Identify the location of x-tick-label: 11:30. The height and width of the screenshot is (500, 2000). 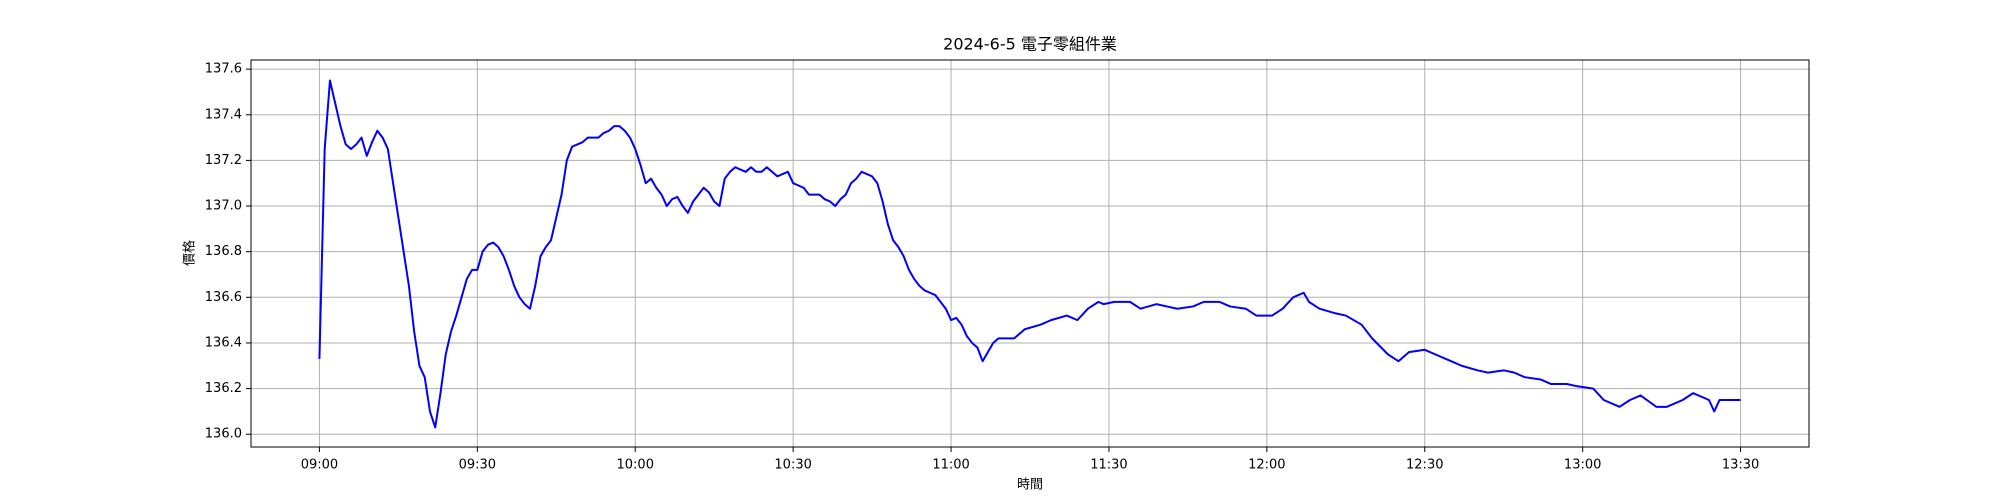
(1108, 465).